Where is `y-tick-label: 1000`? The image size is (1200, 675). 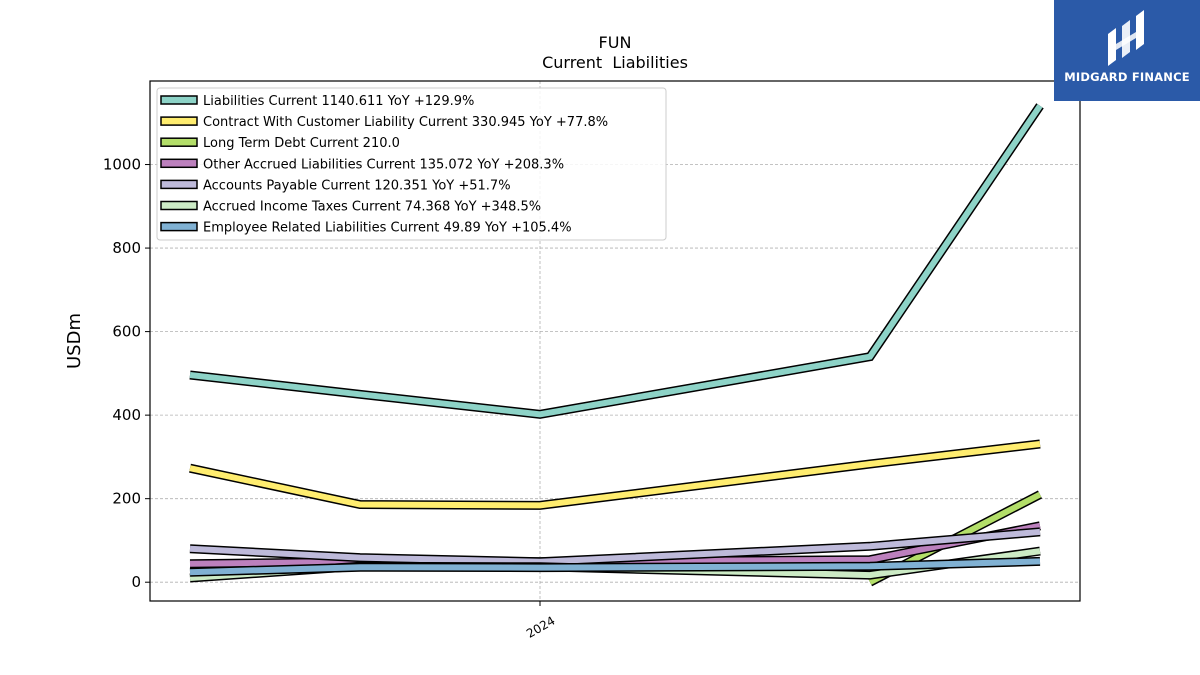 y-tick-label: 1000 is located at coordinates (122, 165).